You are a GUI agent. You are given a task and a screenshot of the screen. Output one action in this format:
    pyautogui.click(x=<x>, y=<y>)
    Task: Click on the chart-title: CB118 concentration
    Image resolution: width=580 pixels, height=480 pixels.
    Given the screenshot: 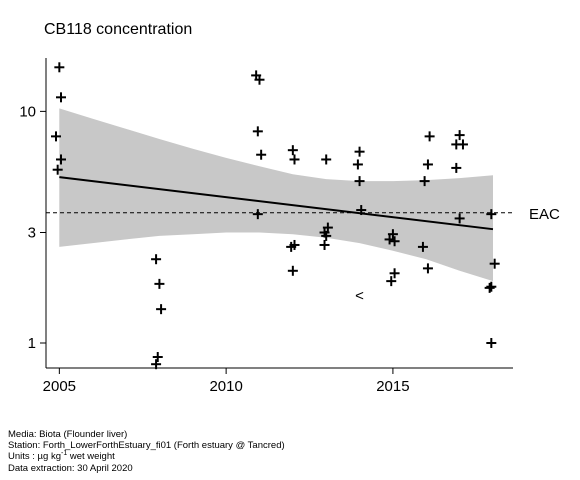 What is the action you would take?
    pyautogui.click(x=118, y=29)
    